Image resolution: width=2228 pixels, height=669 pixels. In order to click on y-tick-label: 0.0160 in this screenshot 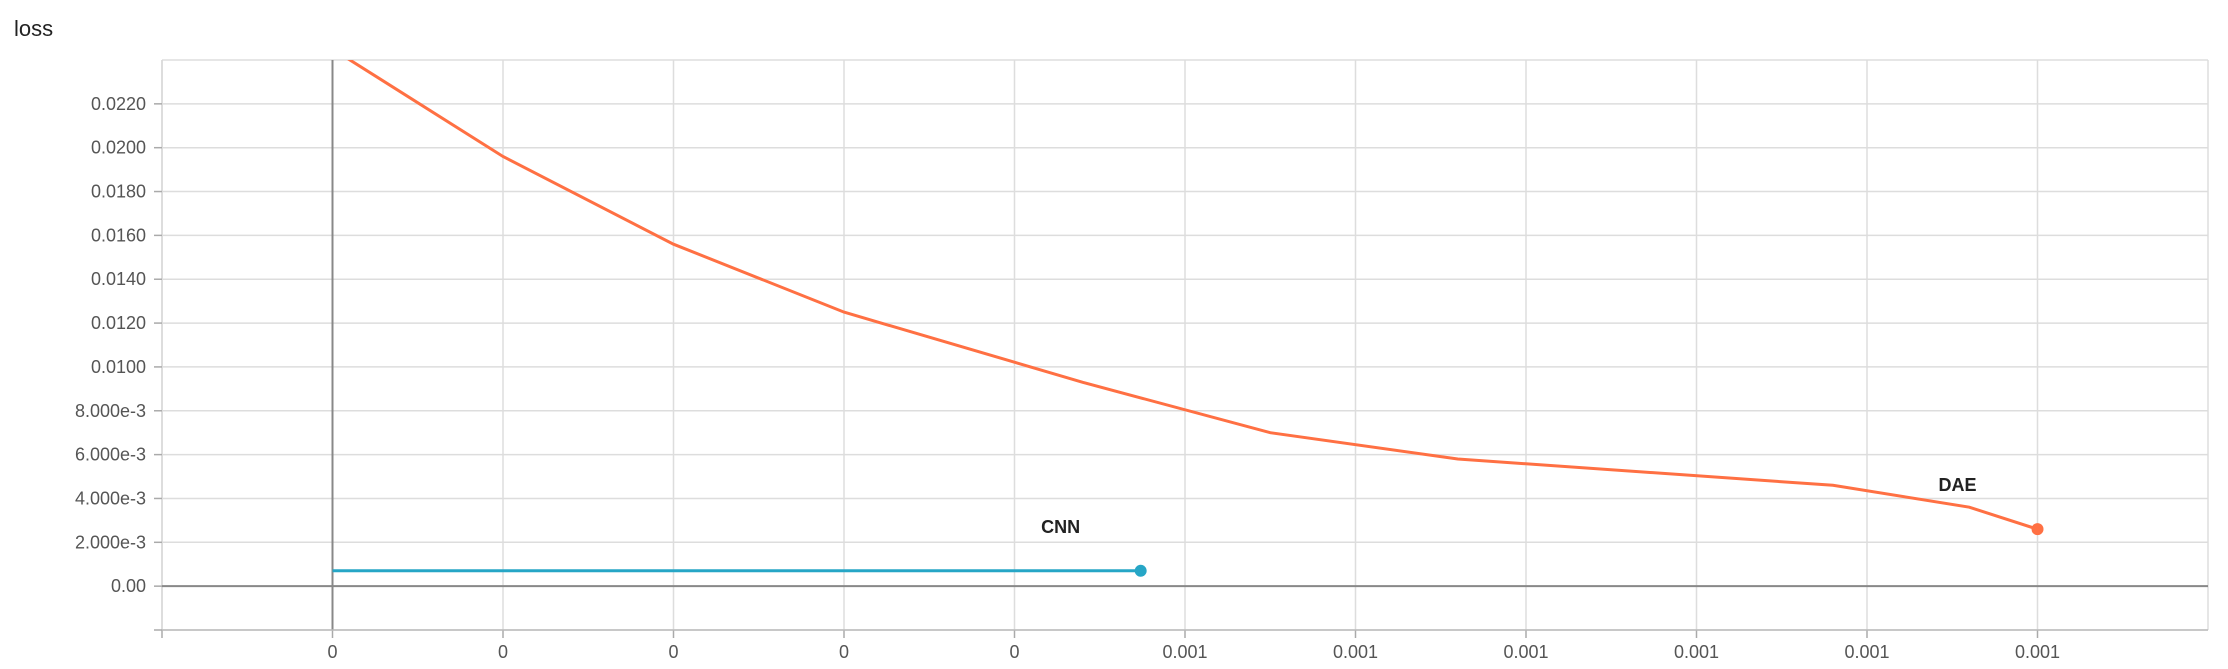, I will do `click(118, 235)`.